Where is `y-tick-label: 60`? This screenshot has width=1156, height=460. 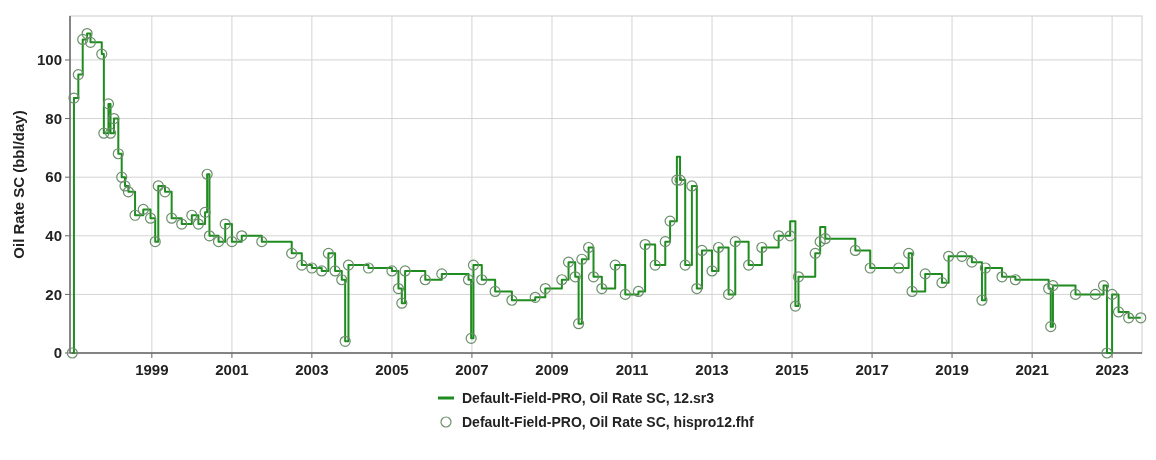 y-tick-label: 60 is located at coordinates (53, 177).